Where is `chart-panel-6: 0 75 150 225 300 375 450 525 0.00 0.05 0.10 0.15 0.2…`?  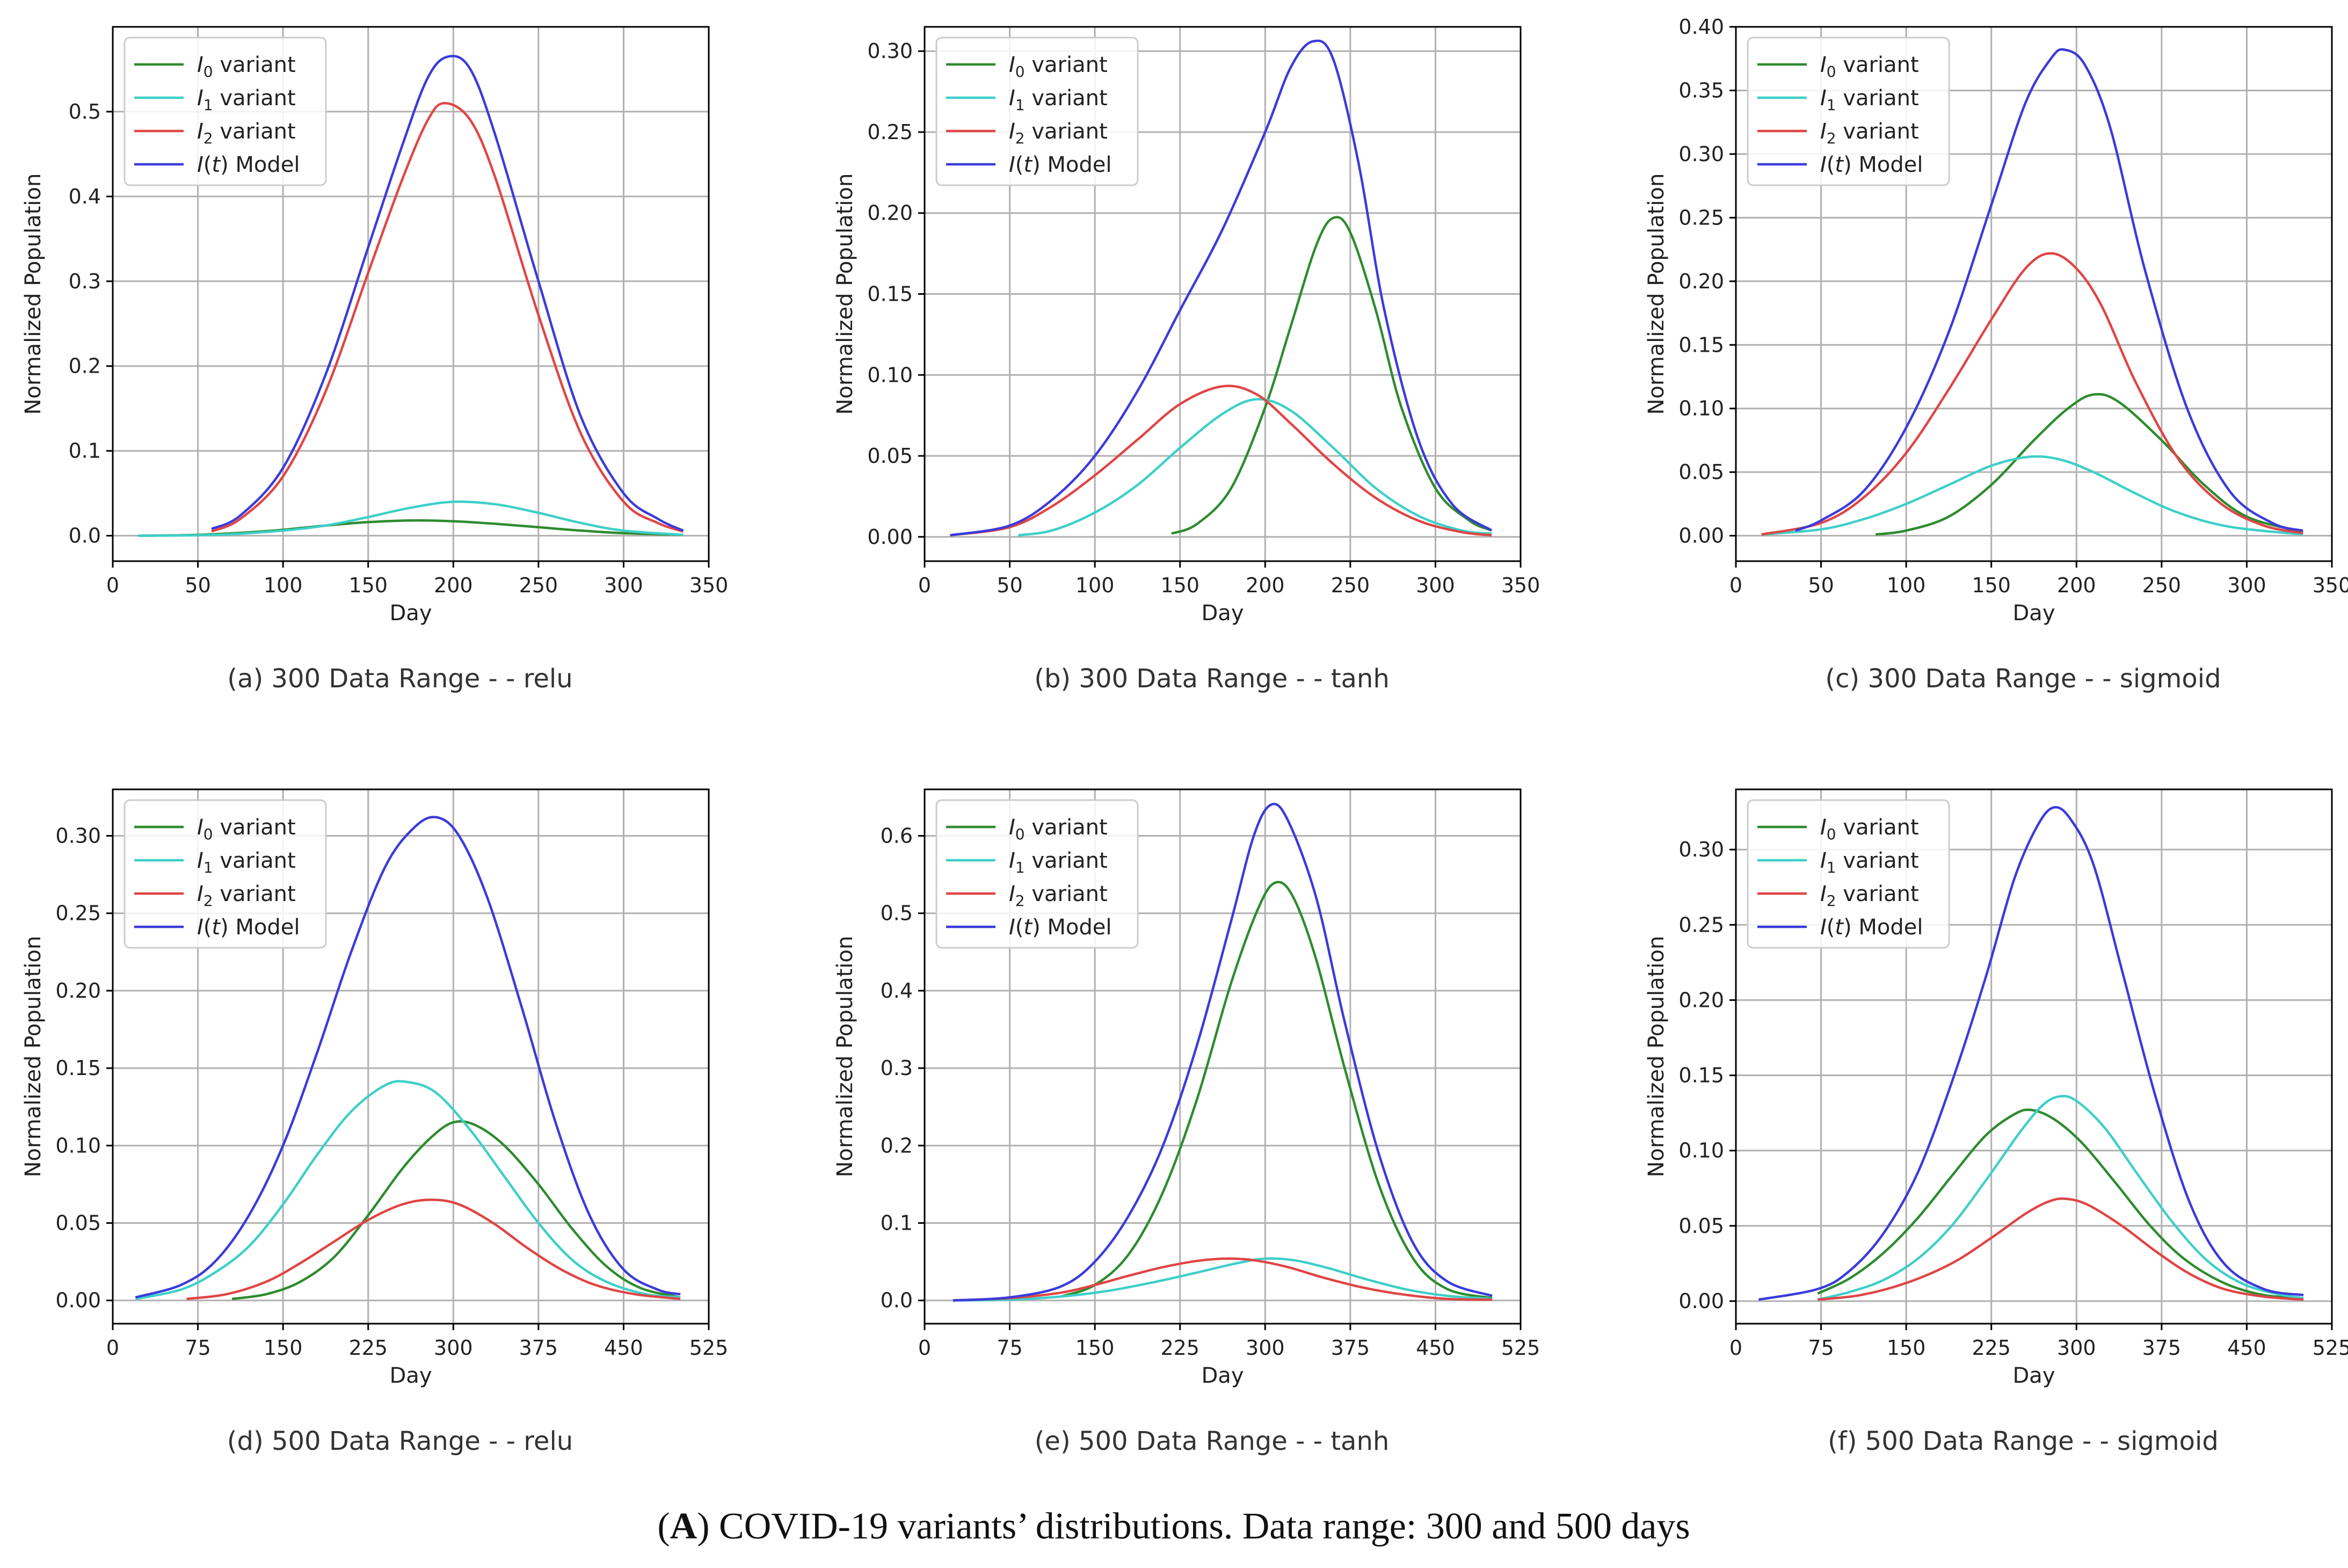 chart-panel-6: 0 75 150 225 300 375 450 525 0.00 0.05 0.10 0.15 0.2… is located at coordinates (1996, 1122).